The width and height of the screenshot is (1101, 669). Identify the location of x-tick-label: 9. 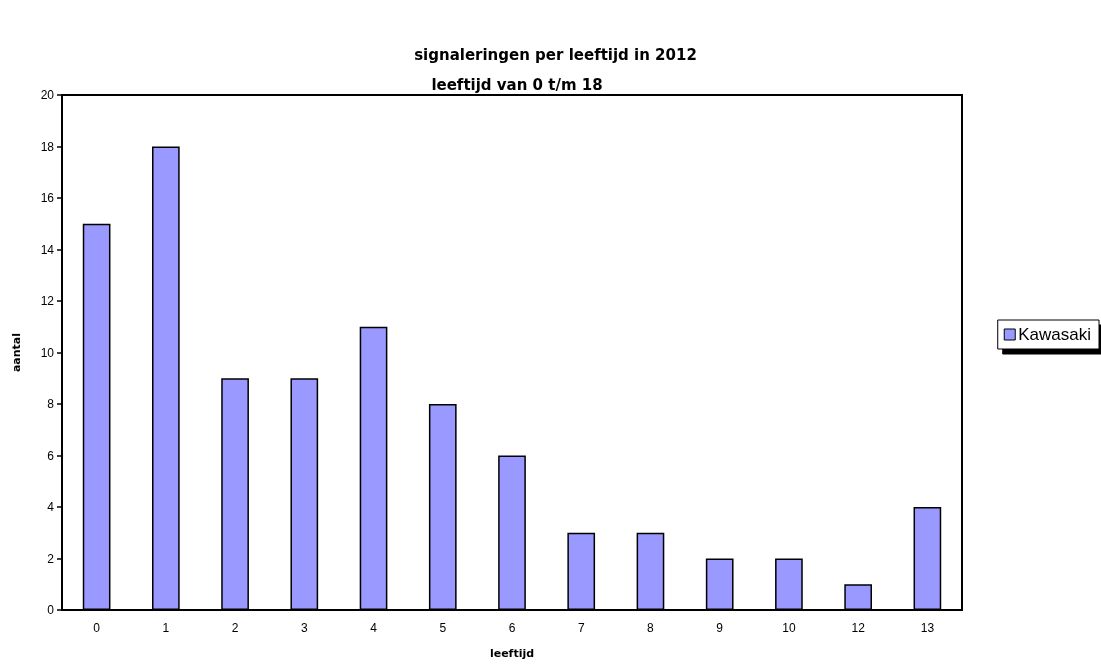
(720, 628).